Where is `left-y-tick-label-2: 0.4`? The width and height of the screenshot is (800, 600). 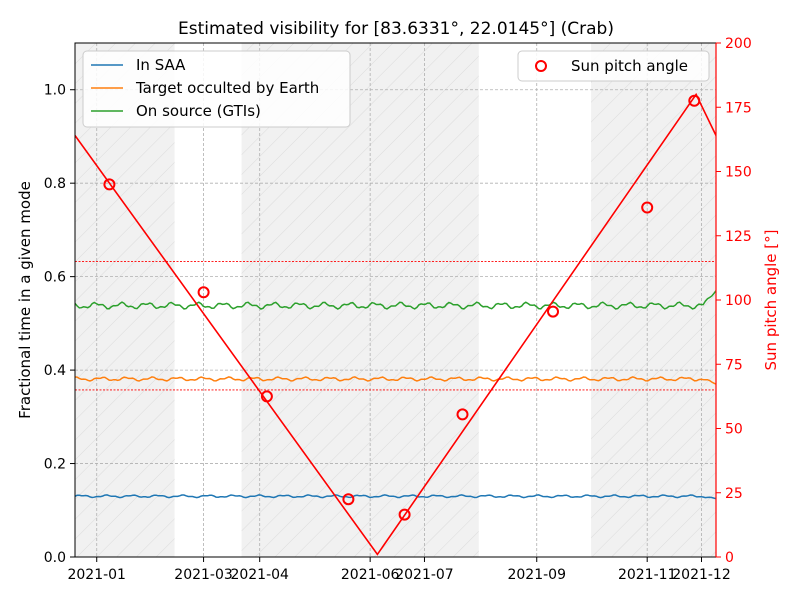 left-y-tick-label-2: 0.4 is located at coordinates (55, 371).